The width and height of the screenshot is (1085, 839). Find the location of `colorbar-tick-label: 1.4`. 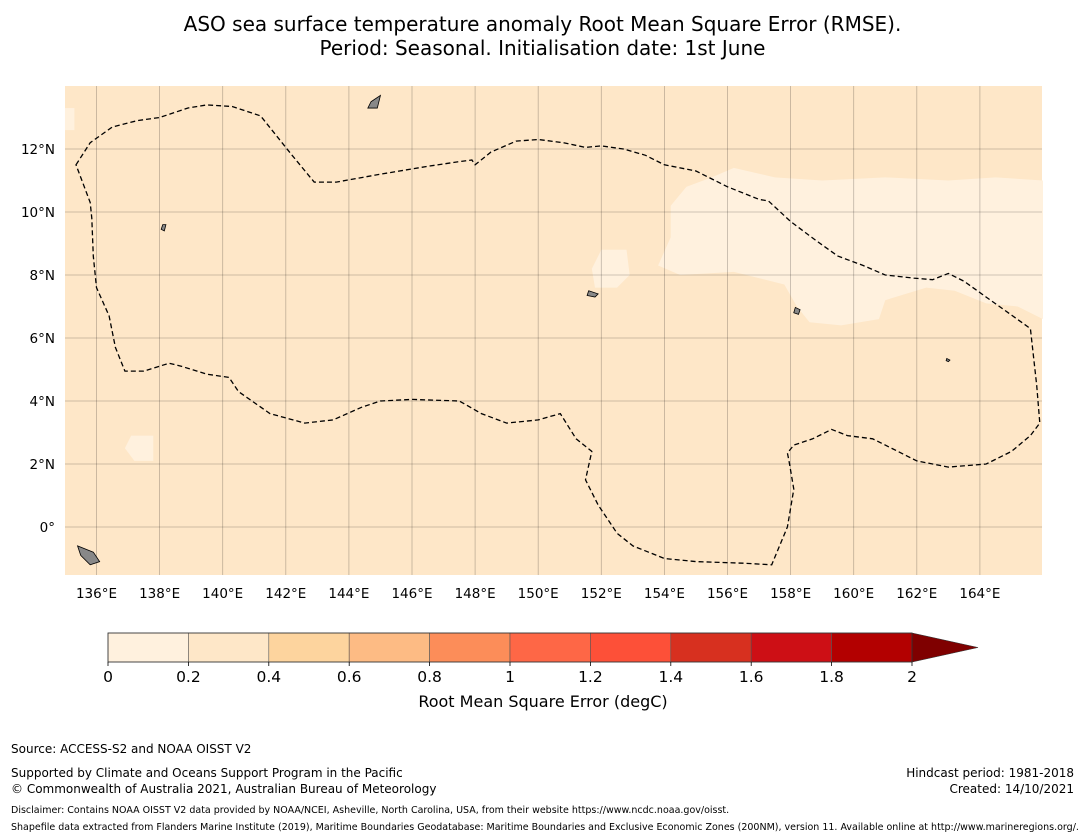

colorbar-tick-label: 1.4 is located at coordinates (670, 677).